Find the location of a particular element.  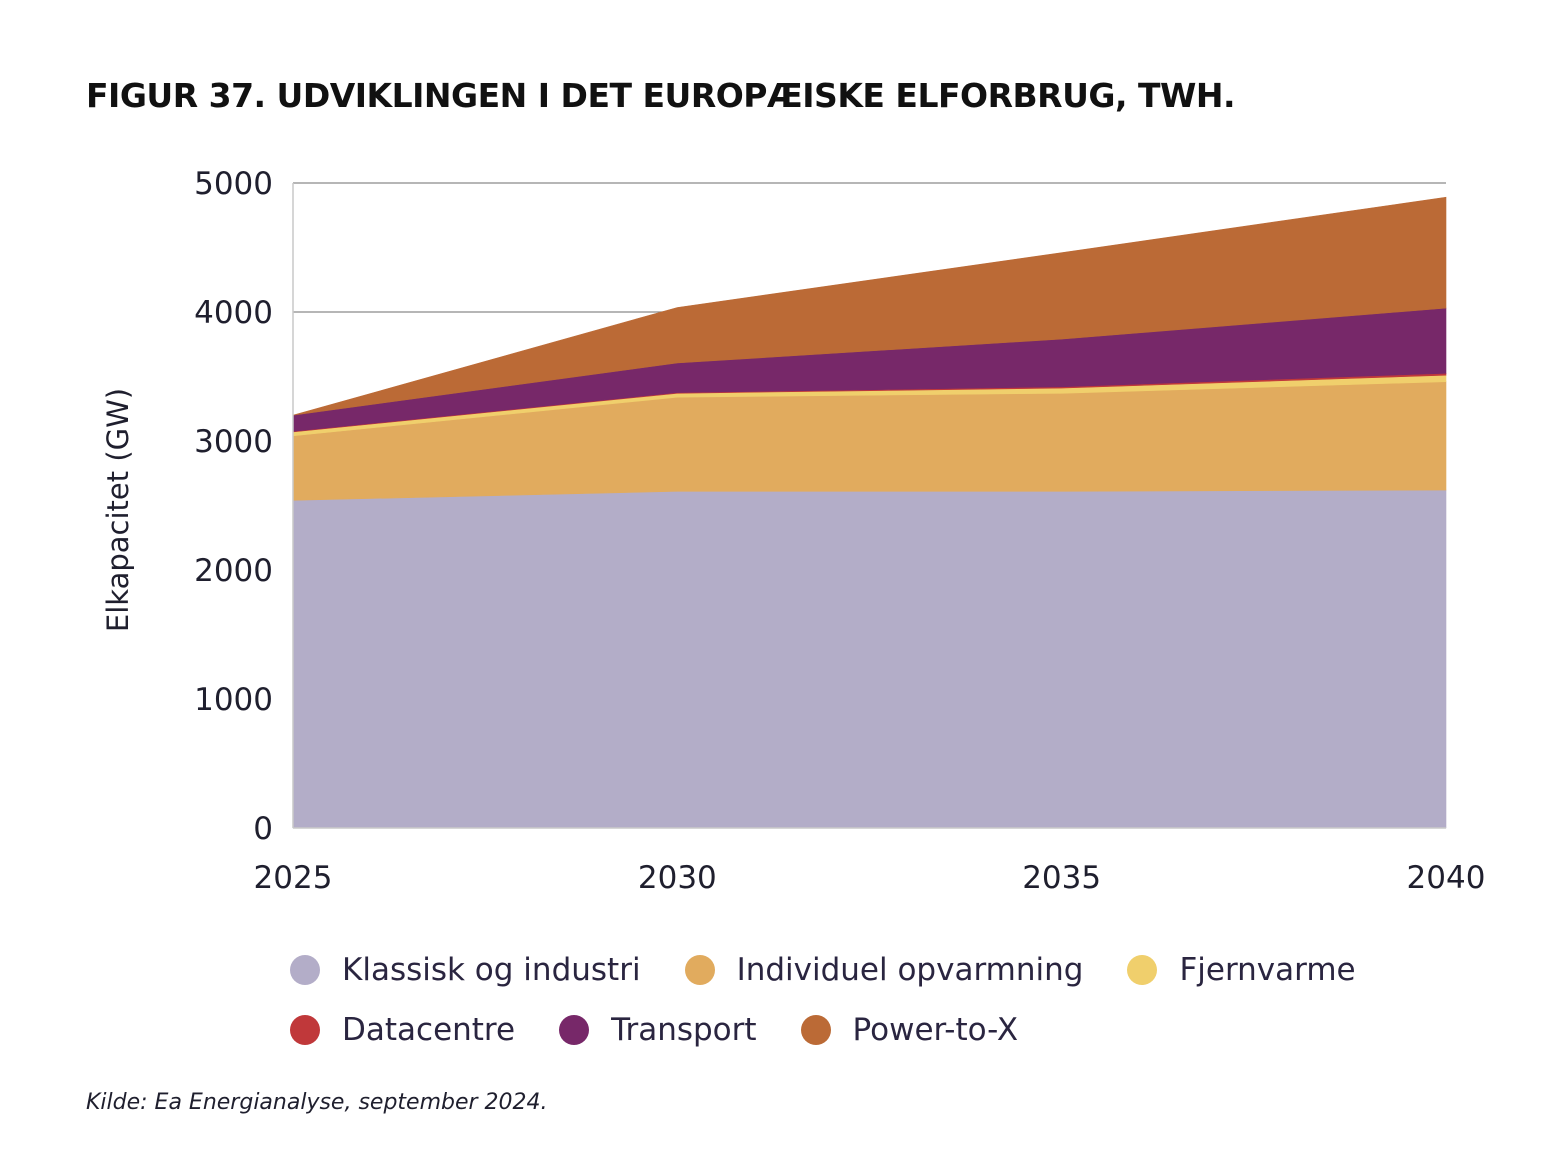

legend-item-power-to-x: Power-to-X is located at coordinates (909, 1030).